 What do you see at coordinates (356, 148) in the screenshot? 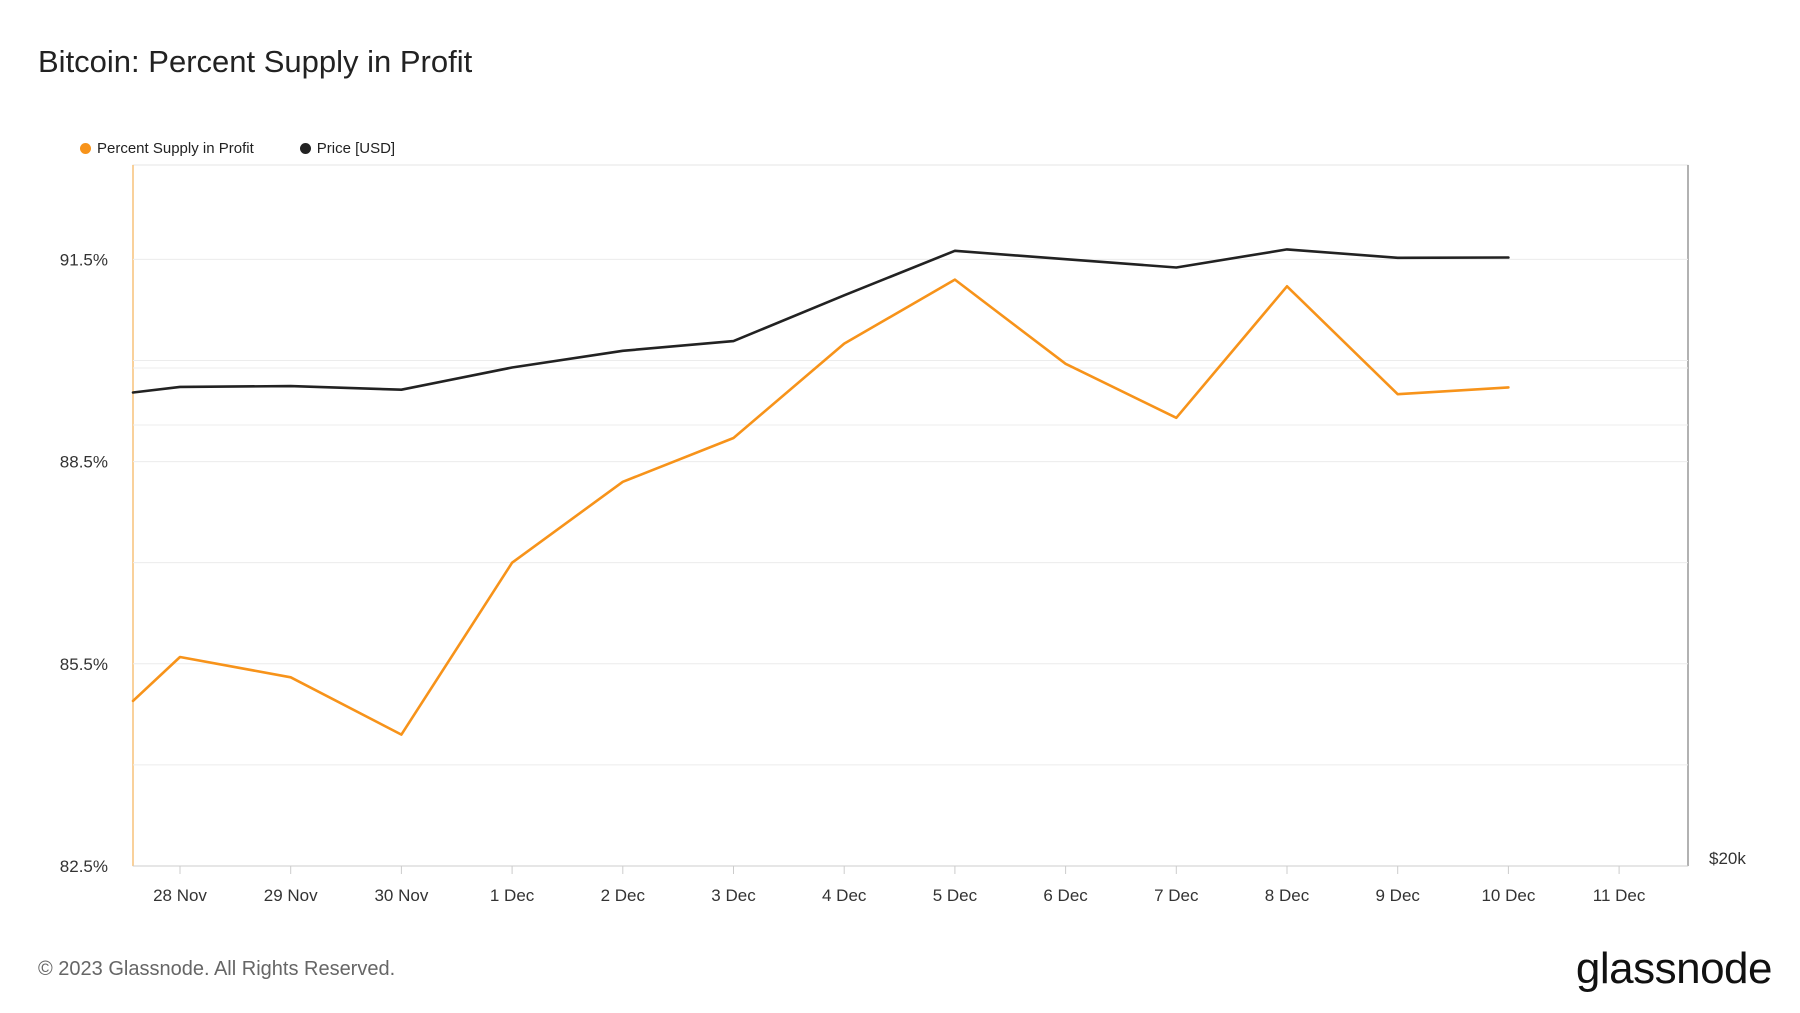
I see `legend-label-price: Price [USD]` at bounding box center [356, 148].